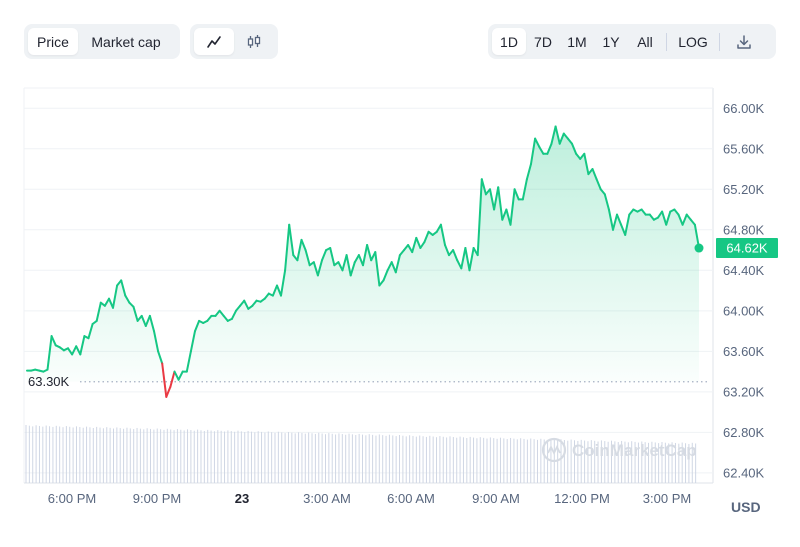  Describe the element at coordinates (744, 351) in the screenshot. I see `y-tick-label: 63.60K` at that location.